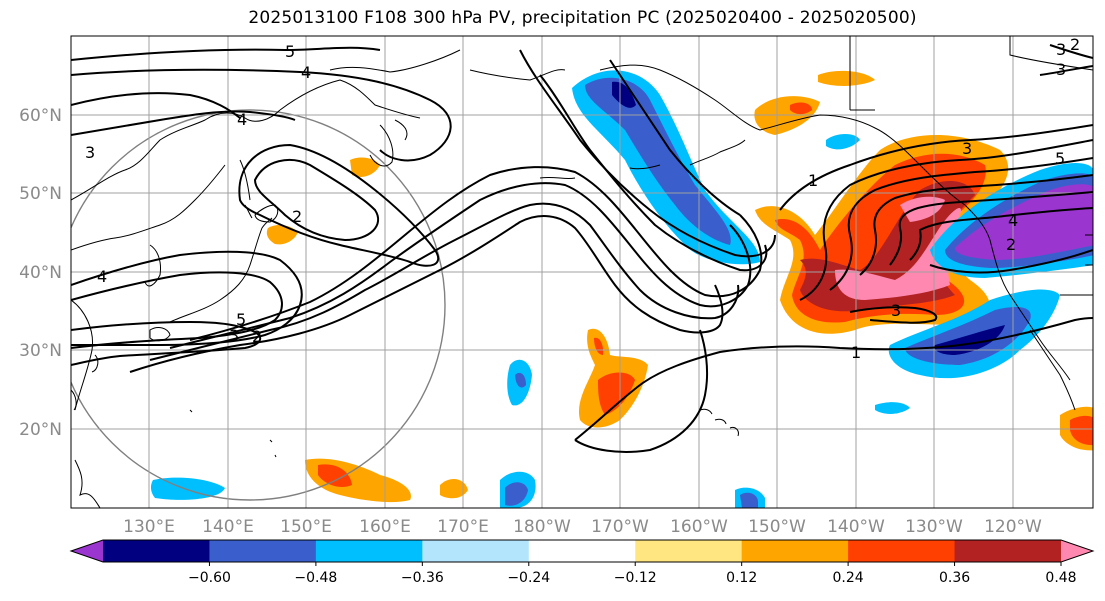 The width and height of the screenshot is (1105, 601). What do you see at coordinates (1013, 527) in the screenshot?
I see `lon-tick-label: 120°W` at bounding box center [1013, 527].